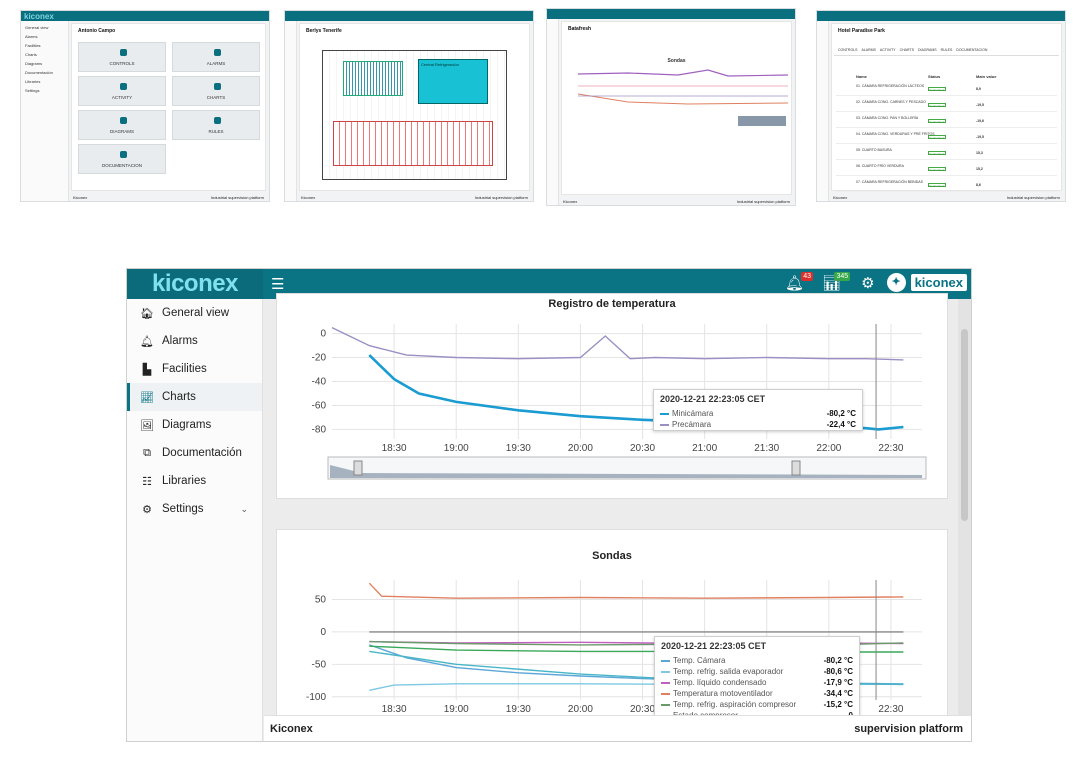 This screenshot has height=758, width=1086. Describe the element at coordinates (216, 91) in the screenshot. I see `thumb-tile: CHARTS` at that location.